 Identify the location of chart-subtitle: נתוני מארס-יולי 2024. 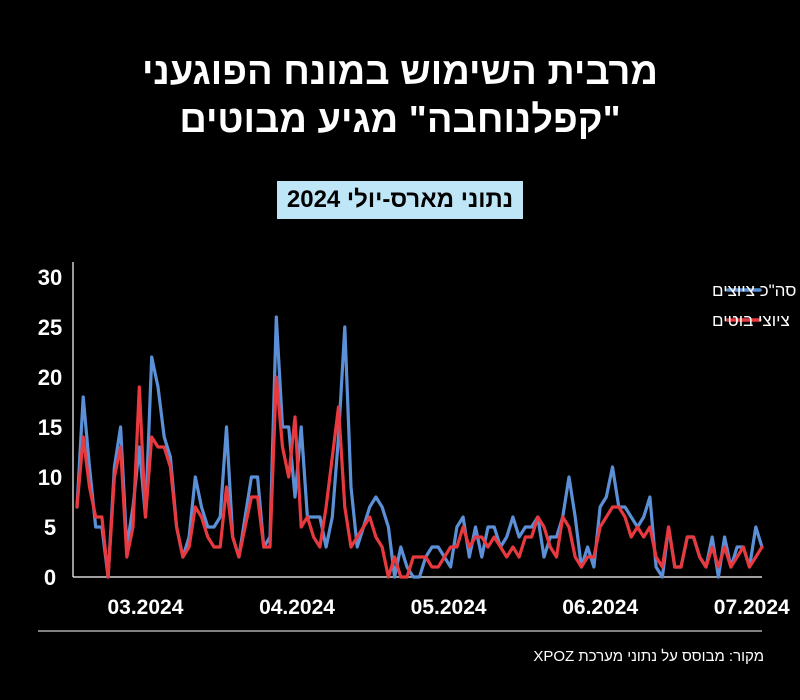
(400, 200).